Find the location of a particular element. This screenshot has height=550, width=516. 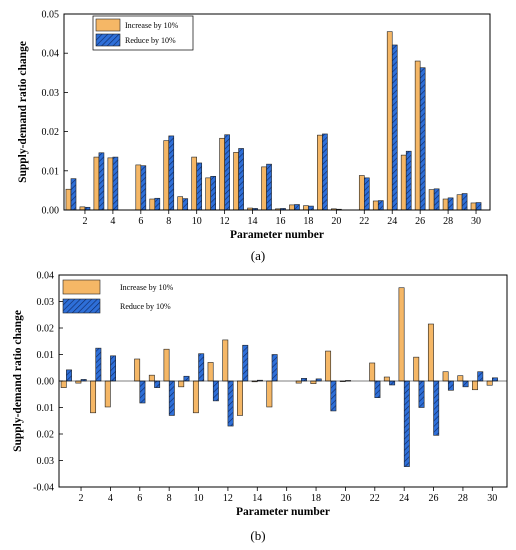

bar-increase-p25 is located at coordinates (416, 369).